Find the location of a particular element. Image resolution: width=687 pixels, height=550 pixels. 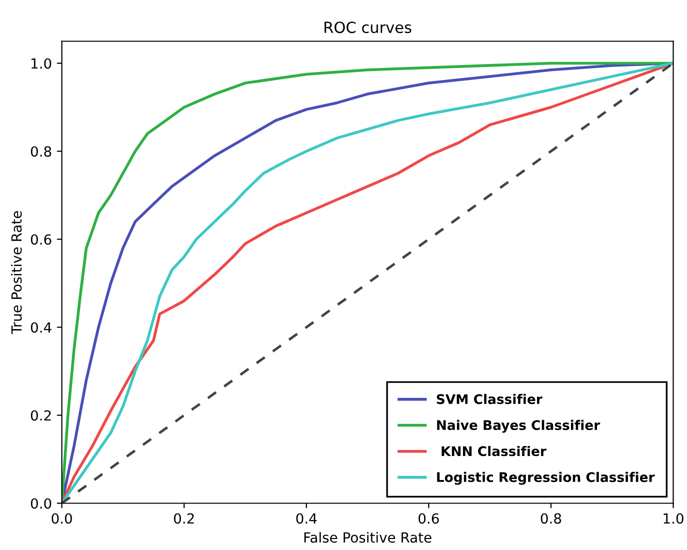

x-axis-title: False Positive Rate is located at coordinates (368, 537).